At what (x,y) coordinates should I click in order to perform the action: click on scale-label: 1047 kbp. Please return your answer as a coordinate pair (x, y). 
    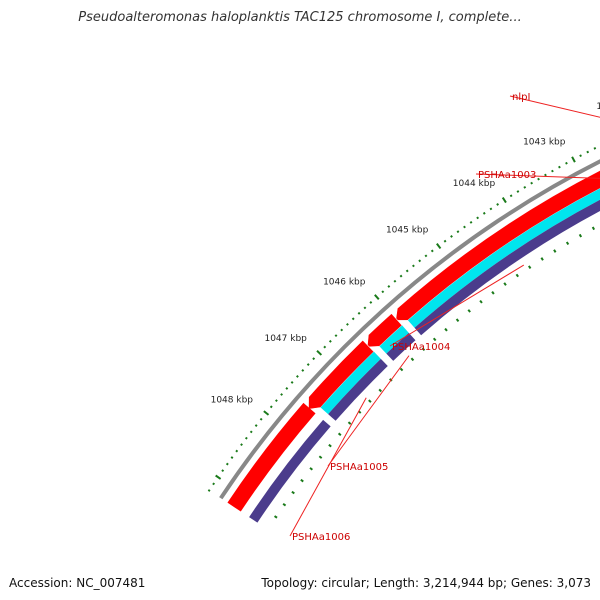
    Looking at the image, I should click on (285, 339).